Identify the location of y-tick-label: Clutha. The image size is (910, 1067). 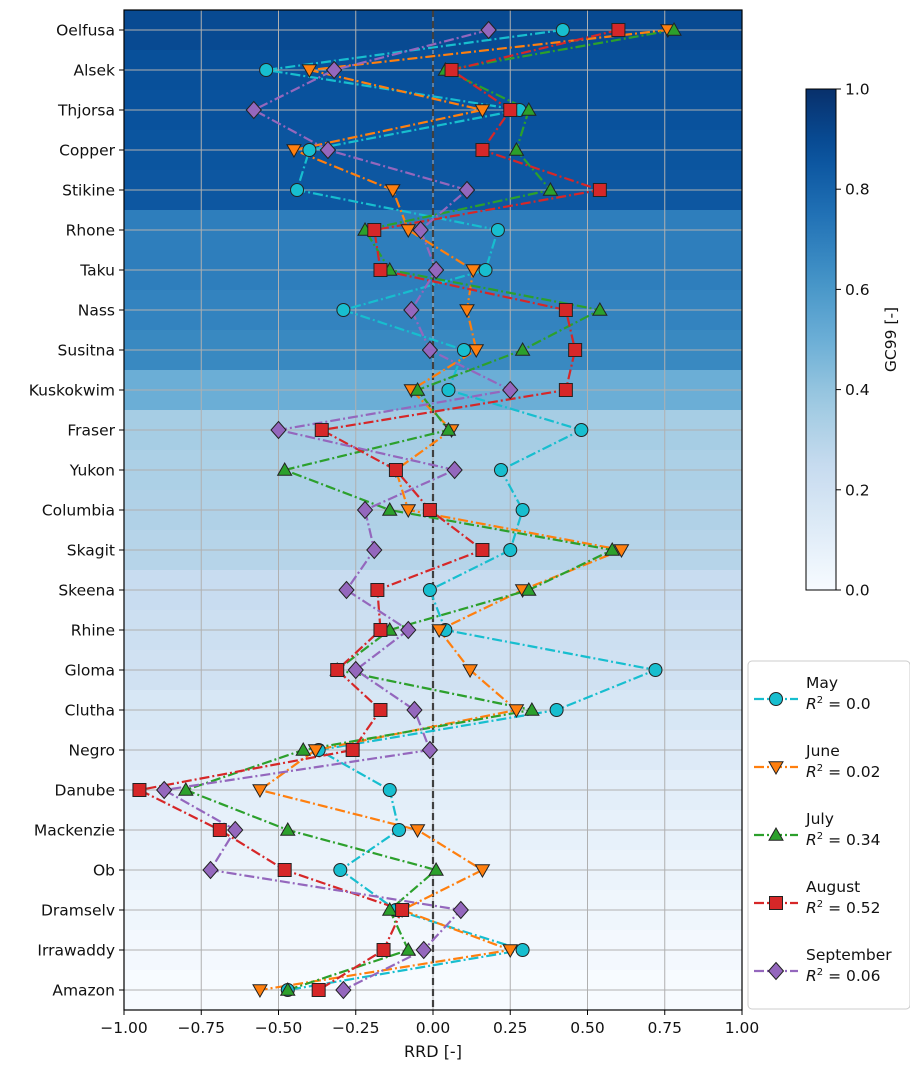
(90, 711).